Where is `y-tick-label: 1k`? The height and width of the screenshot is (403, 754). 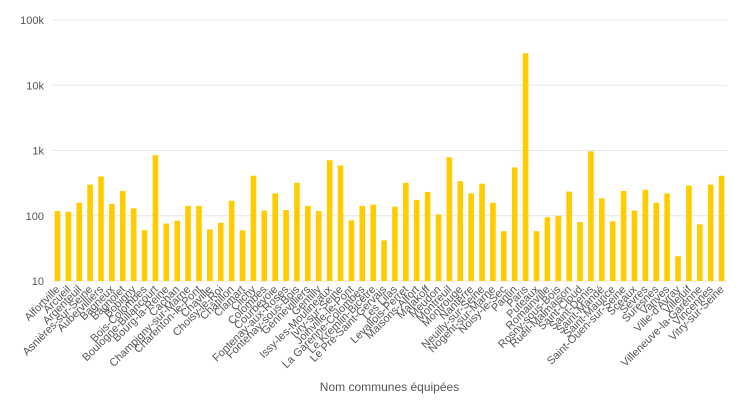 y-tick-label: 1k is located at coordinates (38, 152).